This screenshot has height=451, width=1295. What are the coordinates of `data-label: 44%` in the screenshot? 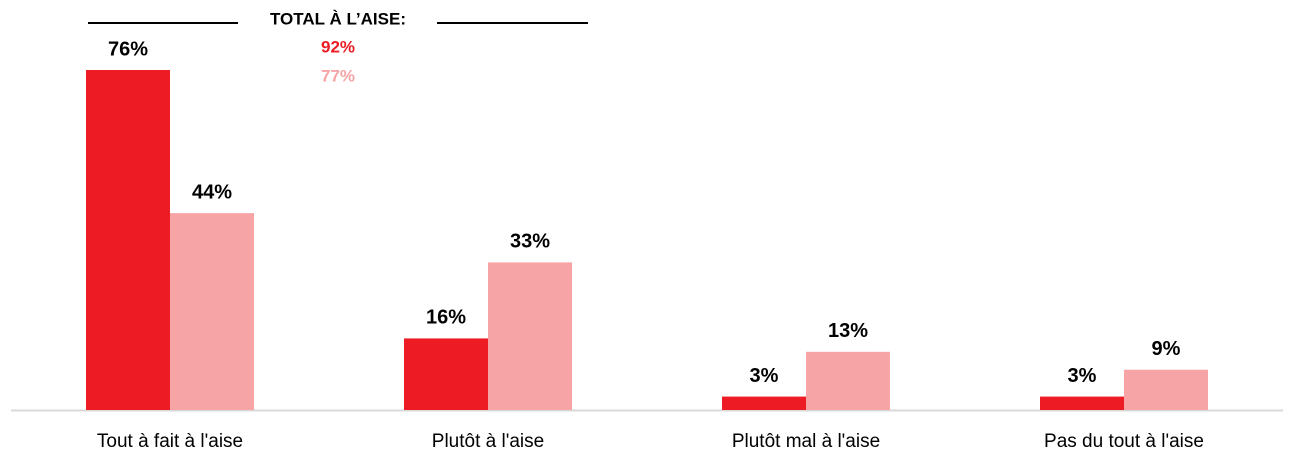 It's located at (212, 192).